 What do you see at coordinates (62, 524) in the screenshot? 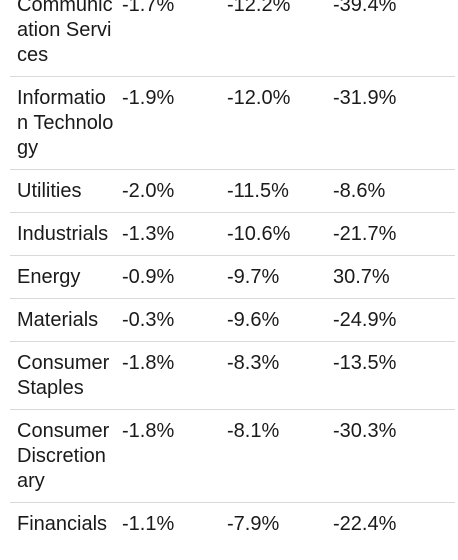
I see `sector-name: Financials` at bounding box center [62, 524].